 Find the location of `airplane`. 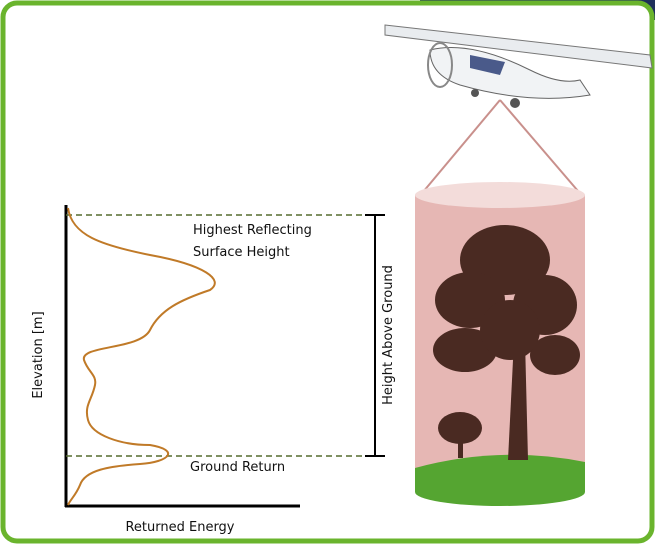

airplane is located at coordinates (518, 66).